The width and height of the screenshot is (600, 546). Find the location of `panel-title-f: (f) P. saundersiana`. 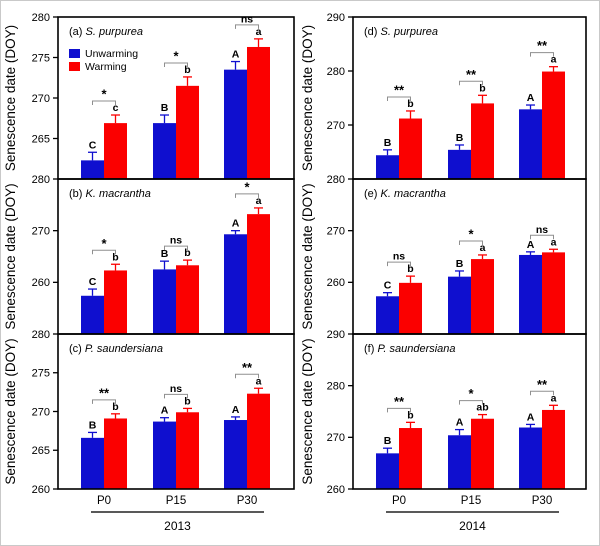

panel-title-f: (f) P. saundersiana is located at coordinates (410, 349).